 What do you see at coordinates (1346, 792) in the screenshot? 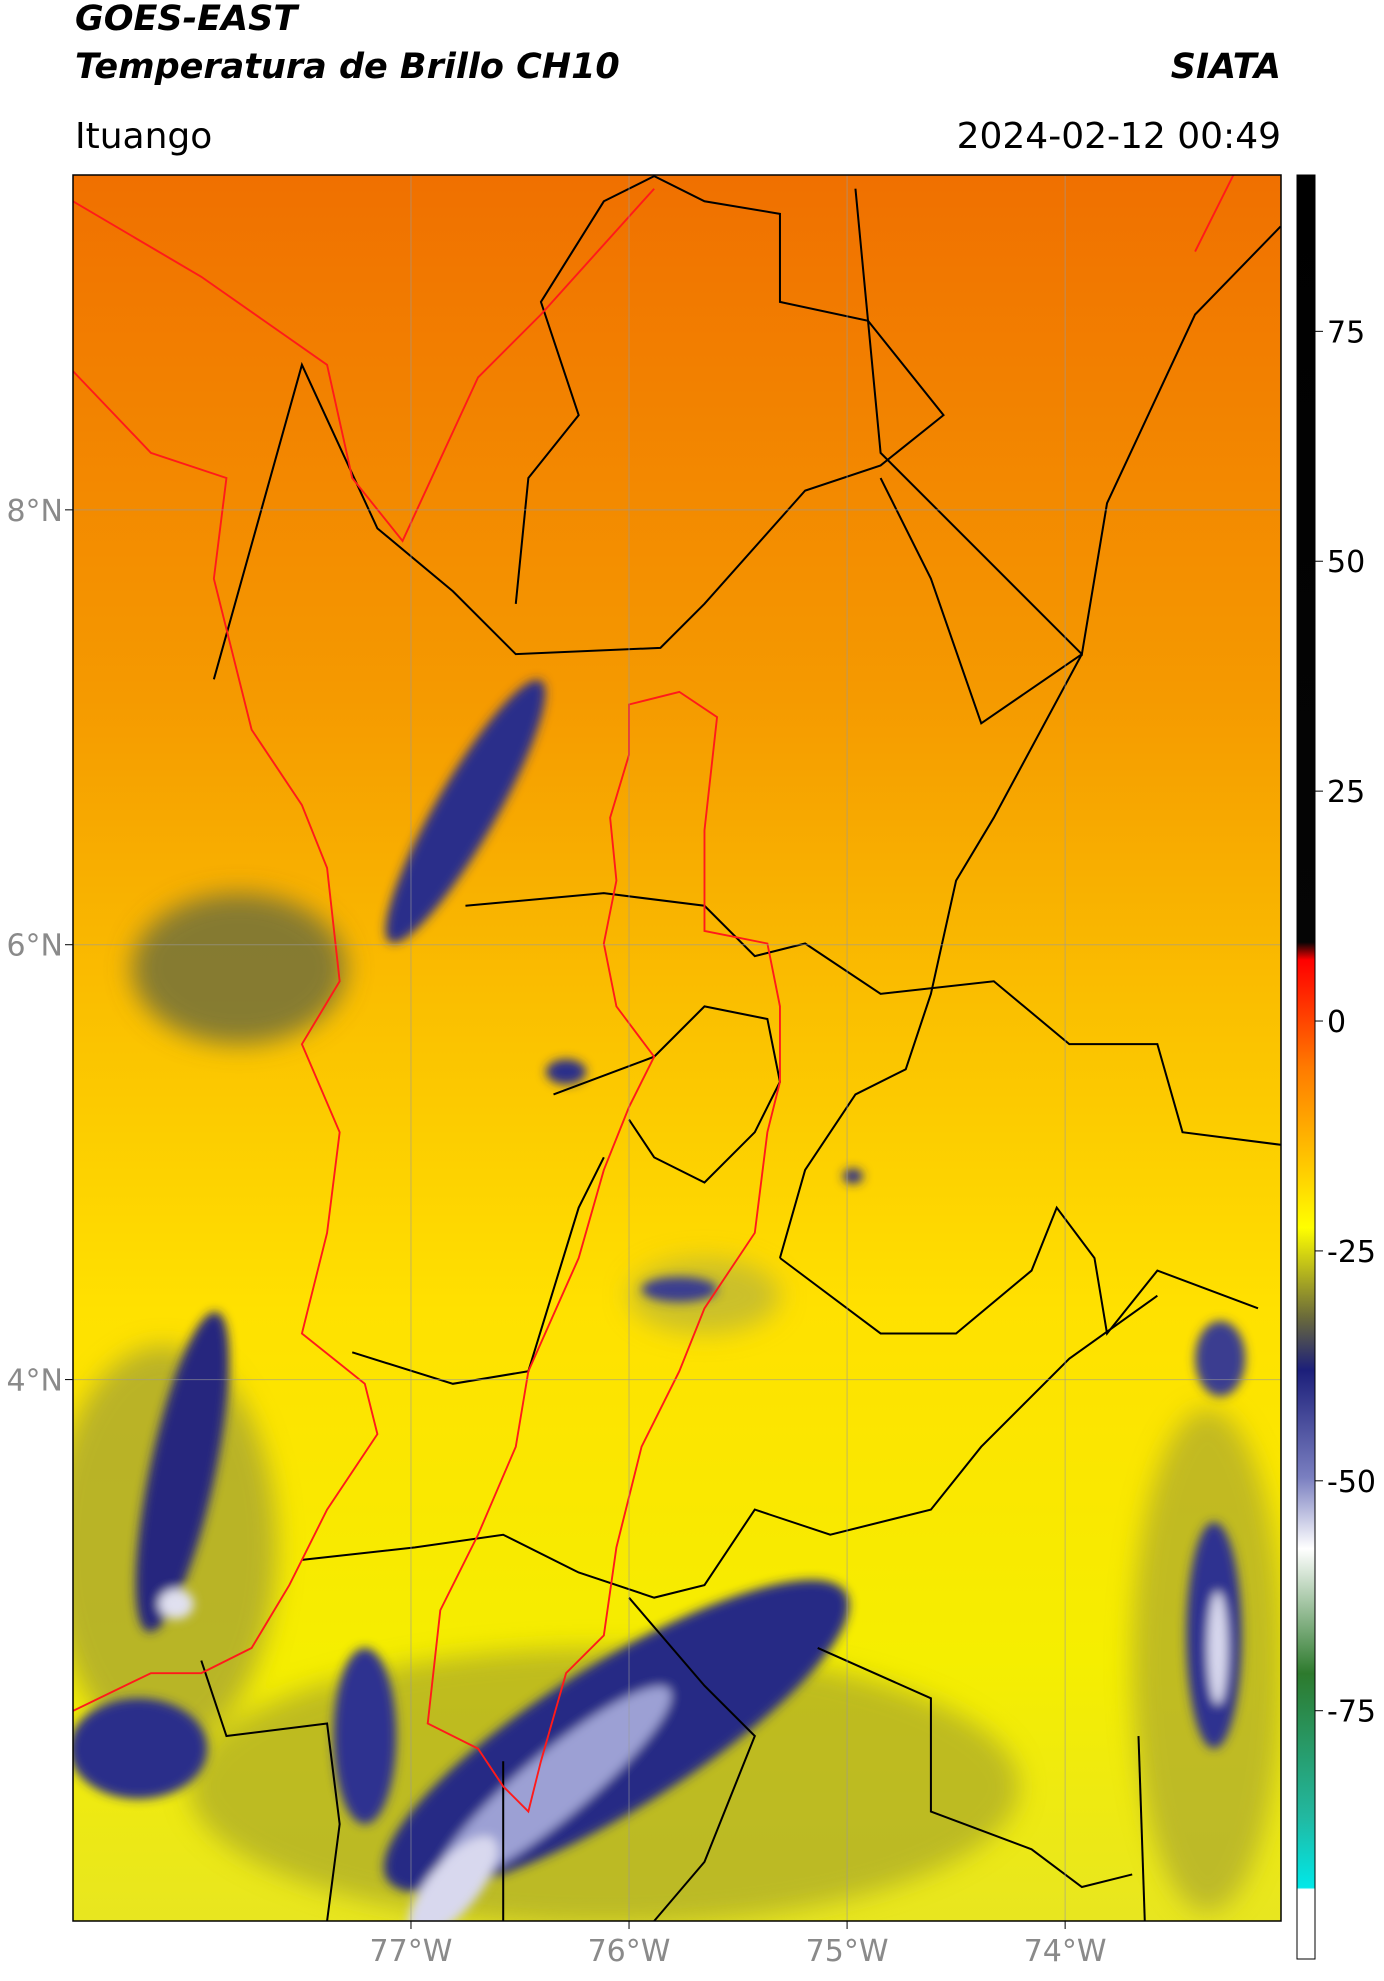
I see `colorbar-tick-label: 25` at bounding box center [1346, 792].